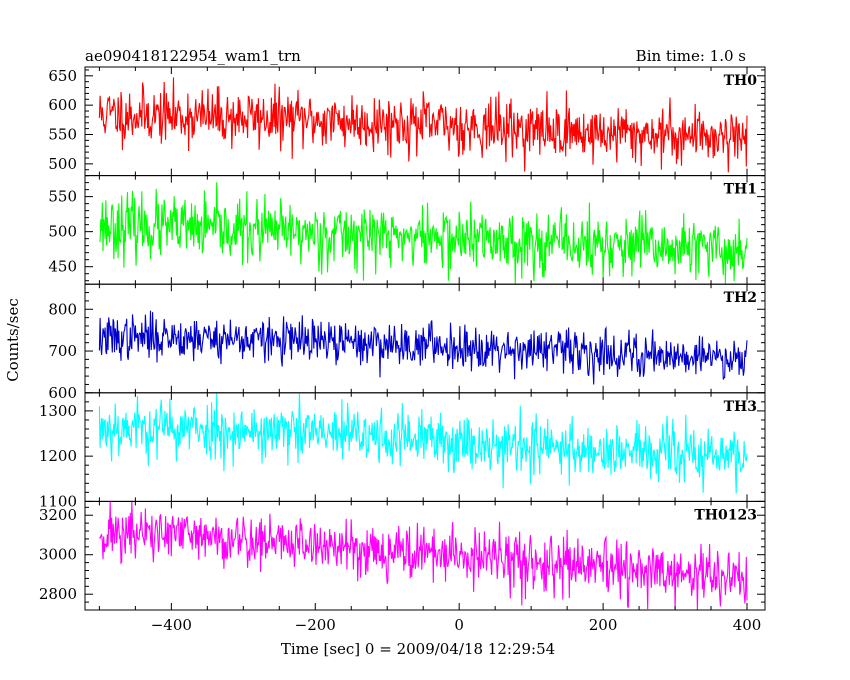 The image size is (850, 680). Describe the element at coordinates (193, 56) in the screenshot. I see `chart-title-left: ae090418122954_wam1_trn` at that location.